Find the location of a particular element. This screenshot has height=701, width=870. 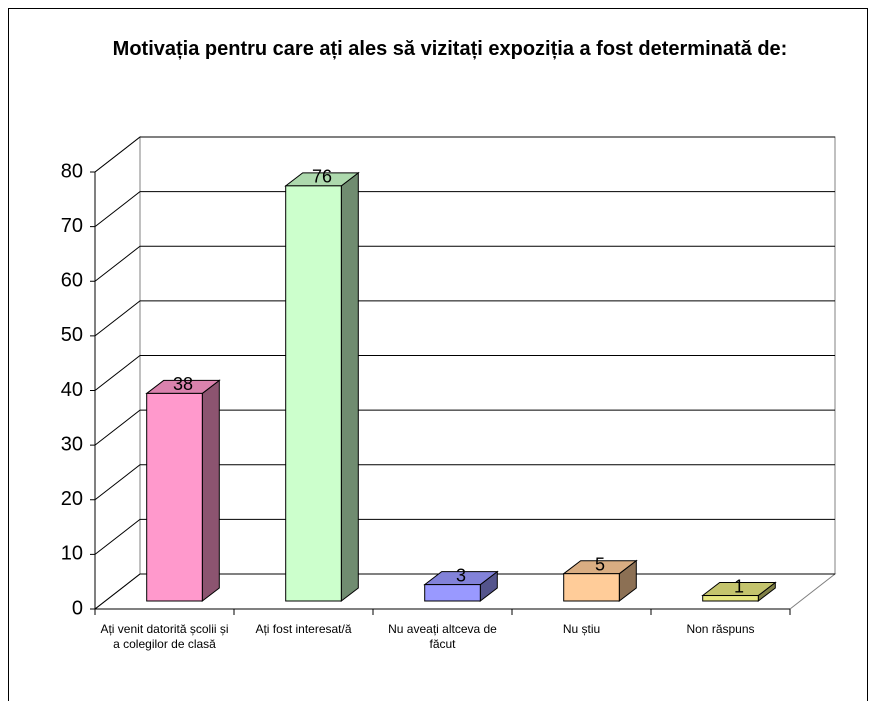

value-label: 38 is located at coordinates (183, 384).